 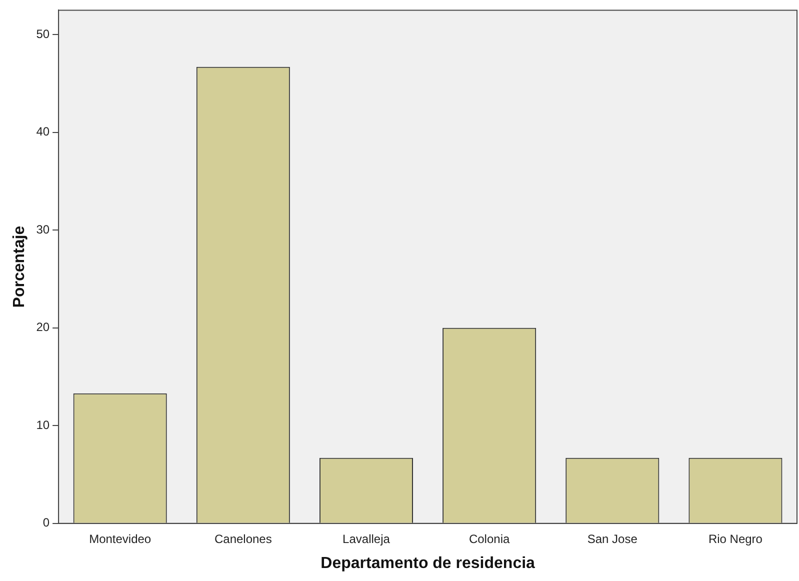 What do you see at coordinates (19, 267) in the screenshot?
I see `y-axis-title: Porcentaje` at bounding box center [19, 267].